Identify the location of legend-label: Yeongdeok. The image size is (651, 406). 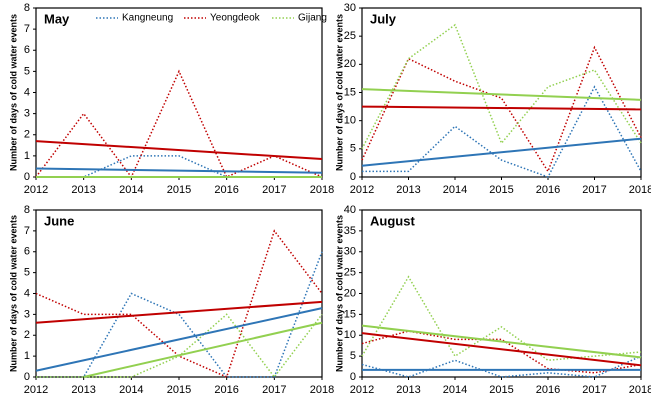
(235, 18).